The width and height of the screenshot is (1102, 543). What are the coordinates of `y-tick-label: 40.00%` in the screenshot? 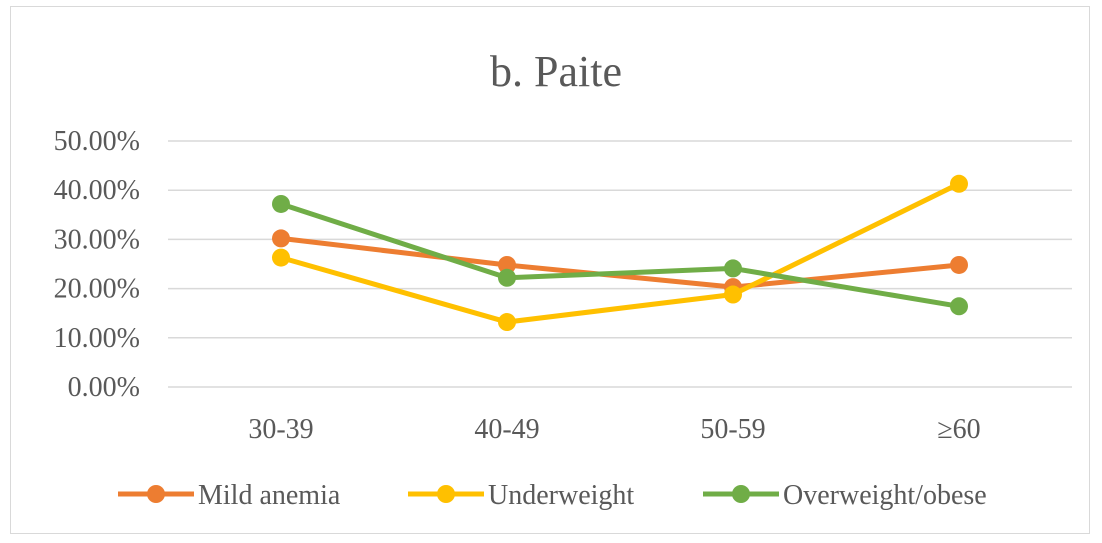 It's located at (97, 190).